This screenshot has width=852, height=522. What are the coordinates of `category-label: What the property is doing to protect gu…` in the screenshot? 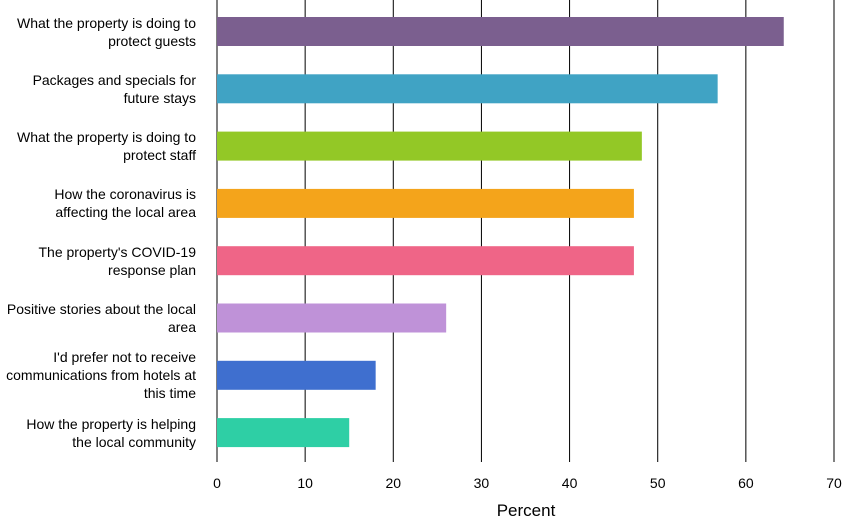 It's located at (106, 31).